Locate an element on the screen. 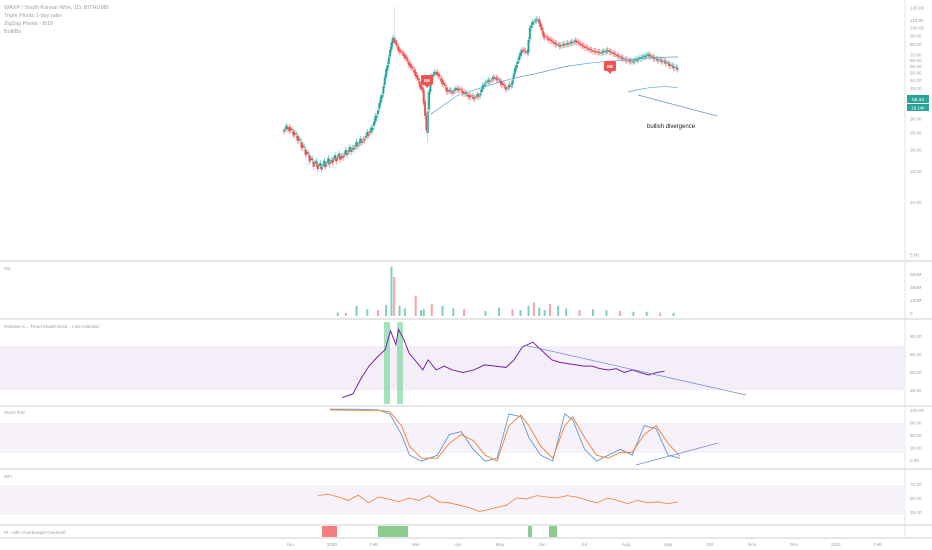 The image size is (932, 550). price-tick: 10.00 is located at coordinates (916, 202).